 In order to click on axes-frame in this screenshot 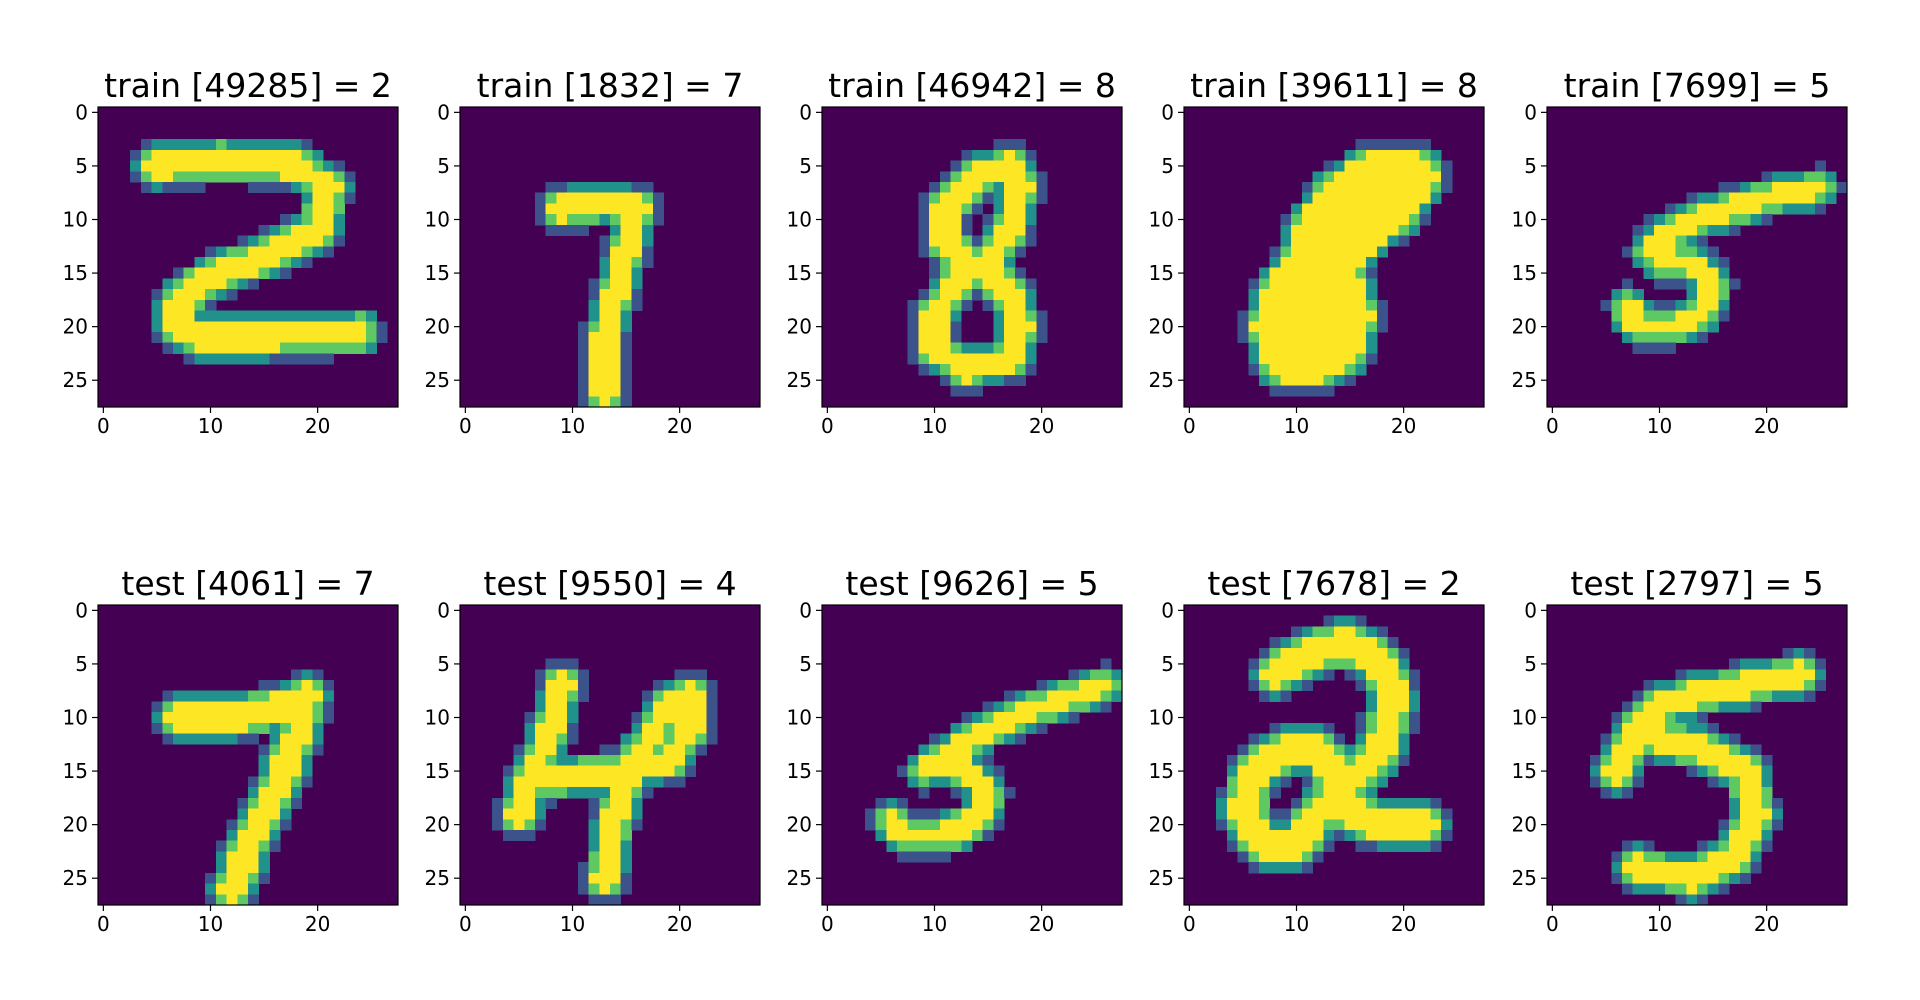, I will do `click(1334, 257)`.